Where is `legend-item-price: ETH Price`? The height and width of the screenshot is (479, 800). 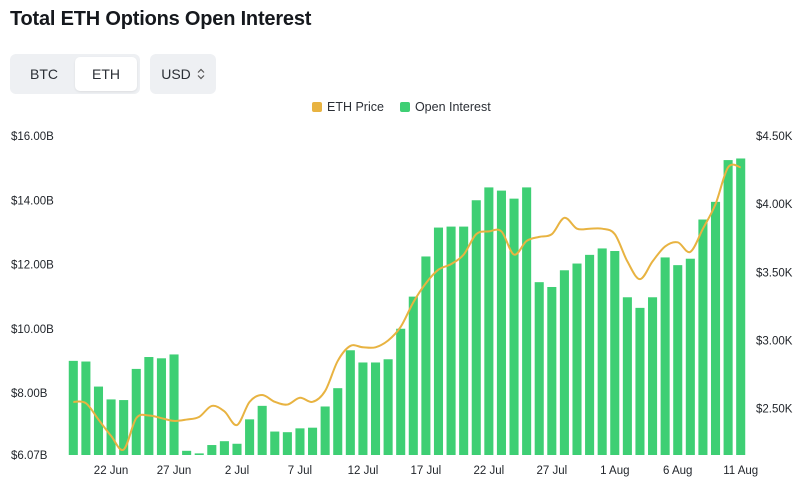
legend-item-price: ETH Price is located at coordinates (348, 107).